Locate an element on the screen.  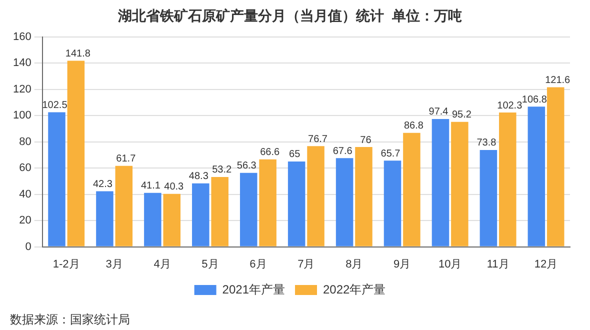
data-label: 76 is located at coordinates (366, 140).